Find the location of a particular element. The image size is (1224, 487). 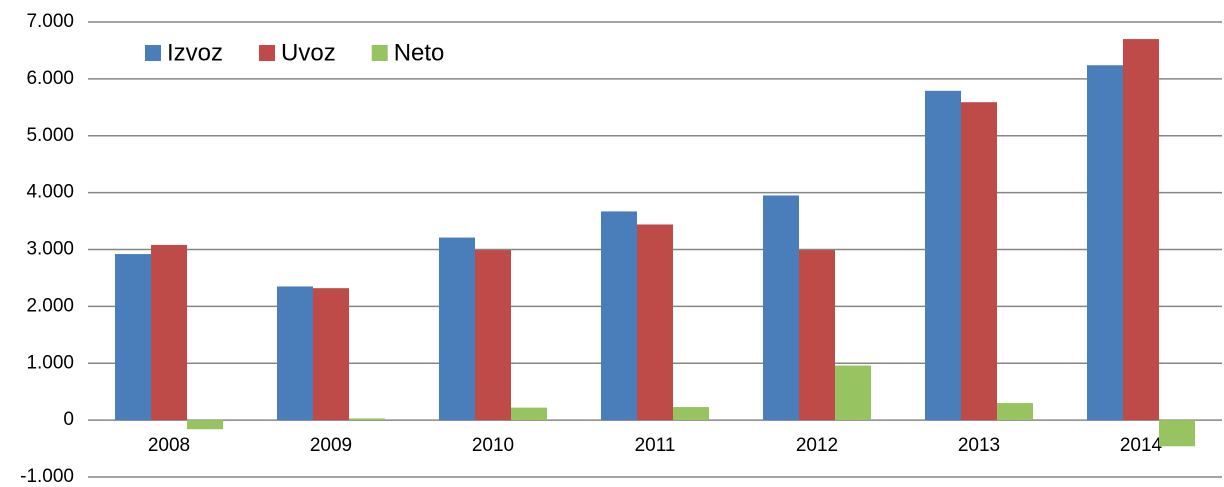

y-tick-label: 2.000 is located at coordinates (50, 305).